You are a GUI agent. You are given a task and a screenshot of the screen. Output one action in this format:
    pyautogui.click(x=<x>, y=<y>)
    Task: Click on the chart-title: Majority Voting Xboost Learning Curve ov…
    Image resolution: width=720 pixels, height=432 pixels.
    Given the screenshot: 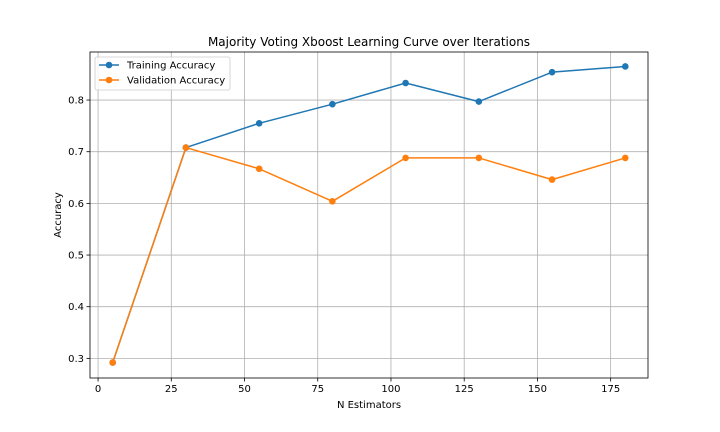 What is the action you would take?
    pyautogui.click(x=369, y=42)
    